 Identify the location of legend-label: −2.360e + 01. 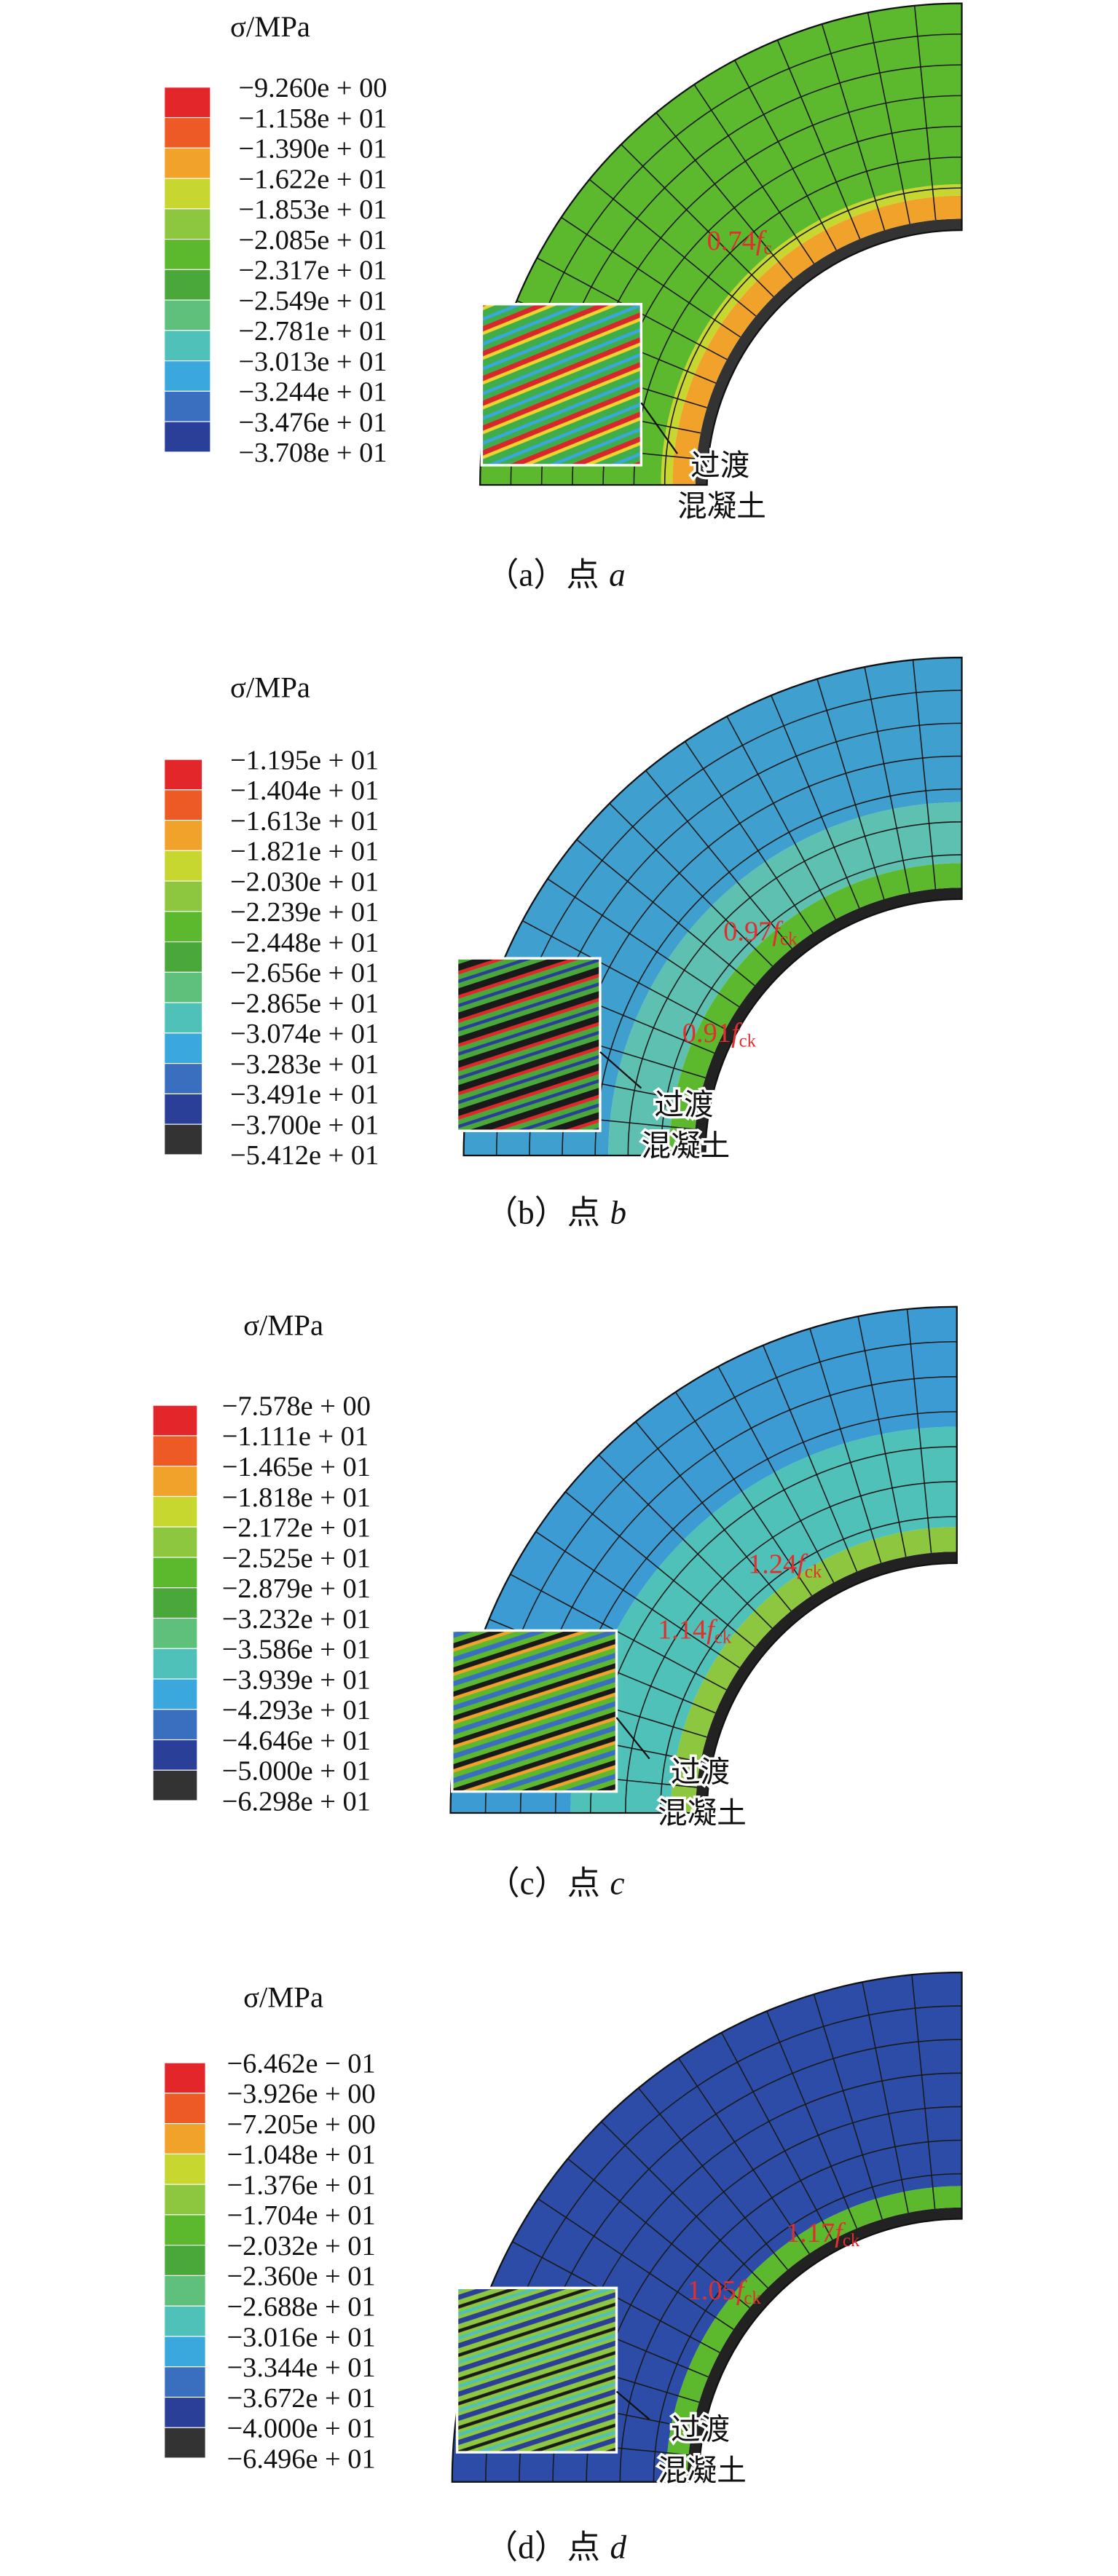
(301, 2276).